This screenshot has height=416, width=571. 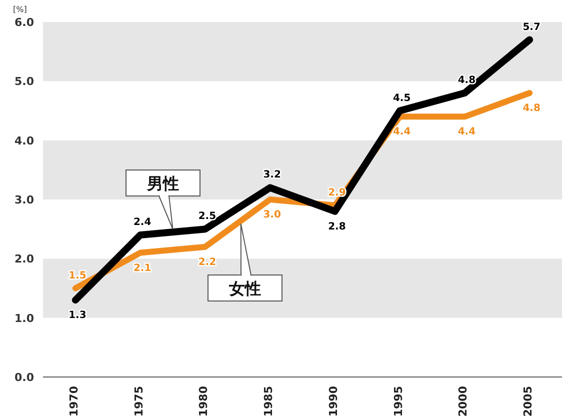 What do you see at coordinates (401, 98) in the screenshot?
I see `data-label: 4.5` at bounding box center [401, 98].